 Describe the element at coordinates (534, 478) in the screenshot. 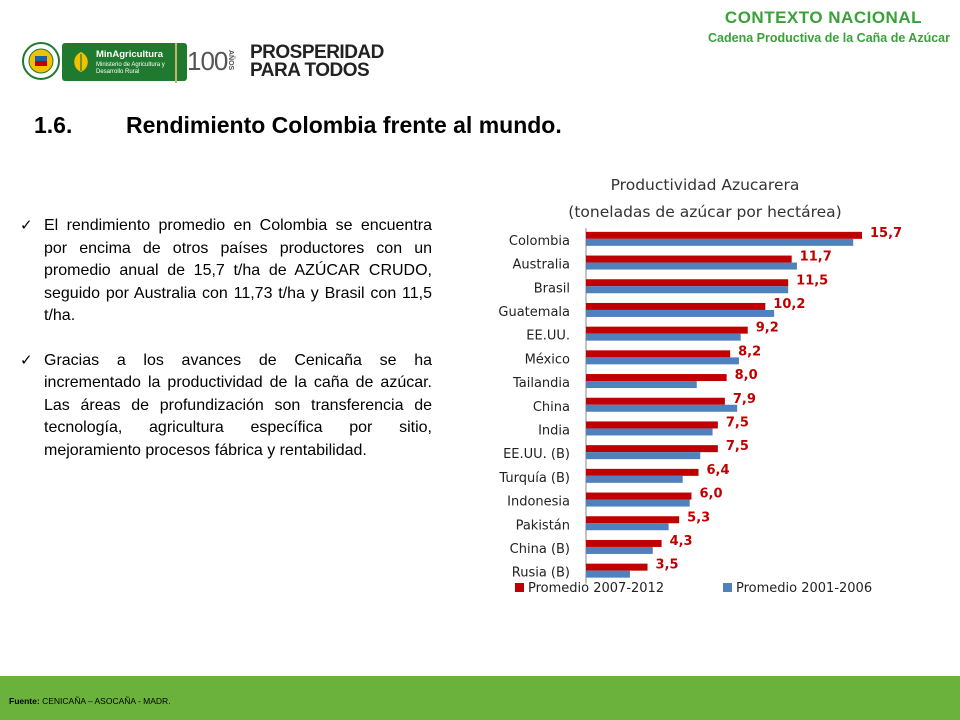

I see `category-label: Turquía (B)` at that location.